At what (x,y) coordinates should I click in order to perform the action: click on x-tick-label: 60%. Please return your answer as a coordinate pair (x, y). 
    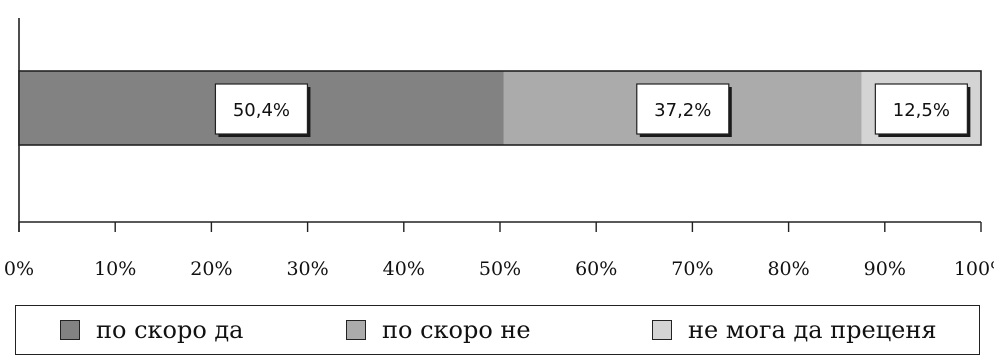
    Looking at the image, I should click on (596, 269).